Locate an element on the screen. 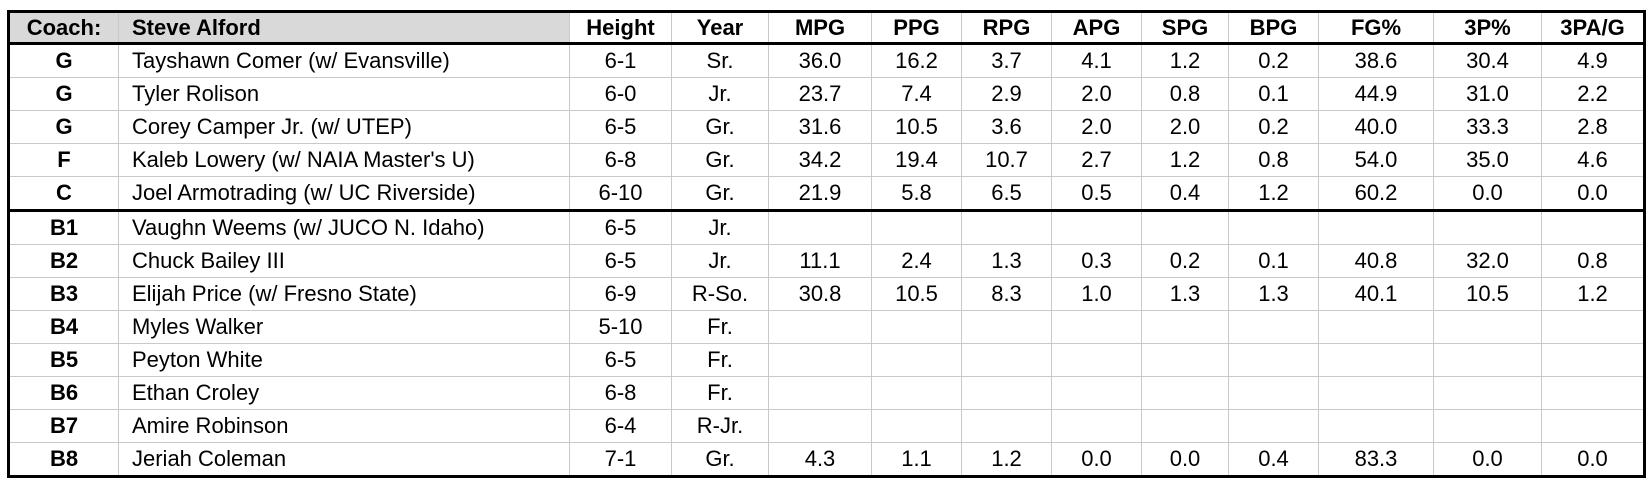 The image size is (1648, 498). player-name-cell: Peyton White is located at coordinates (344, 360).